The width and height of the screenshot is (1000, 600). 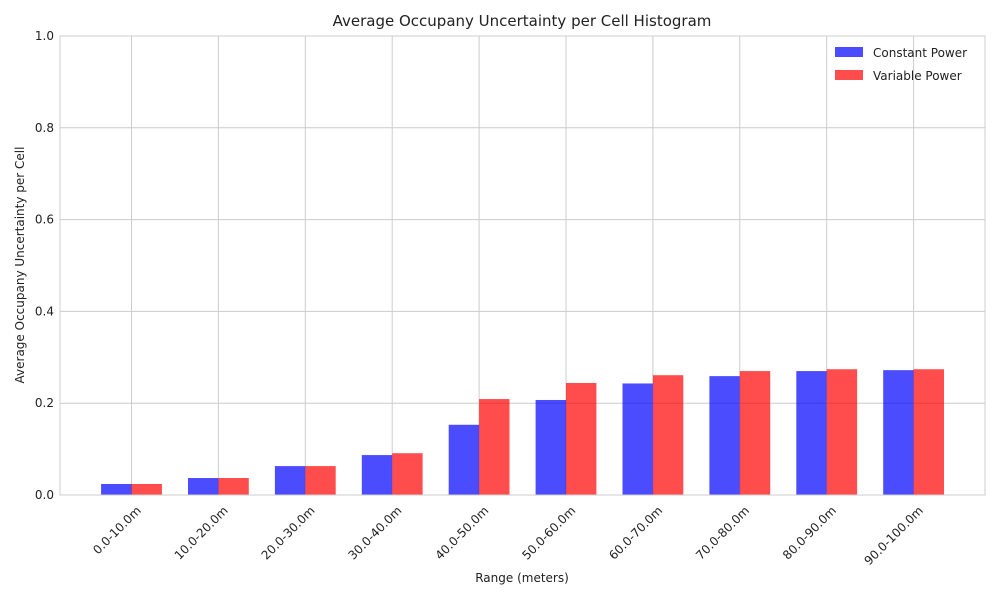 I want to click on y-tick-label: 1.0, so click(x=44, y=36).